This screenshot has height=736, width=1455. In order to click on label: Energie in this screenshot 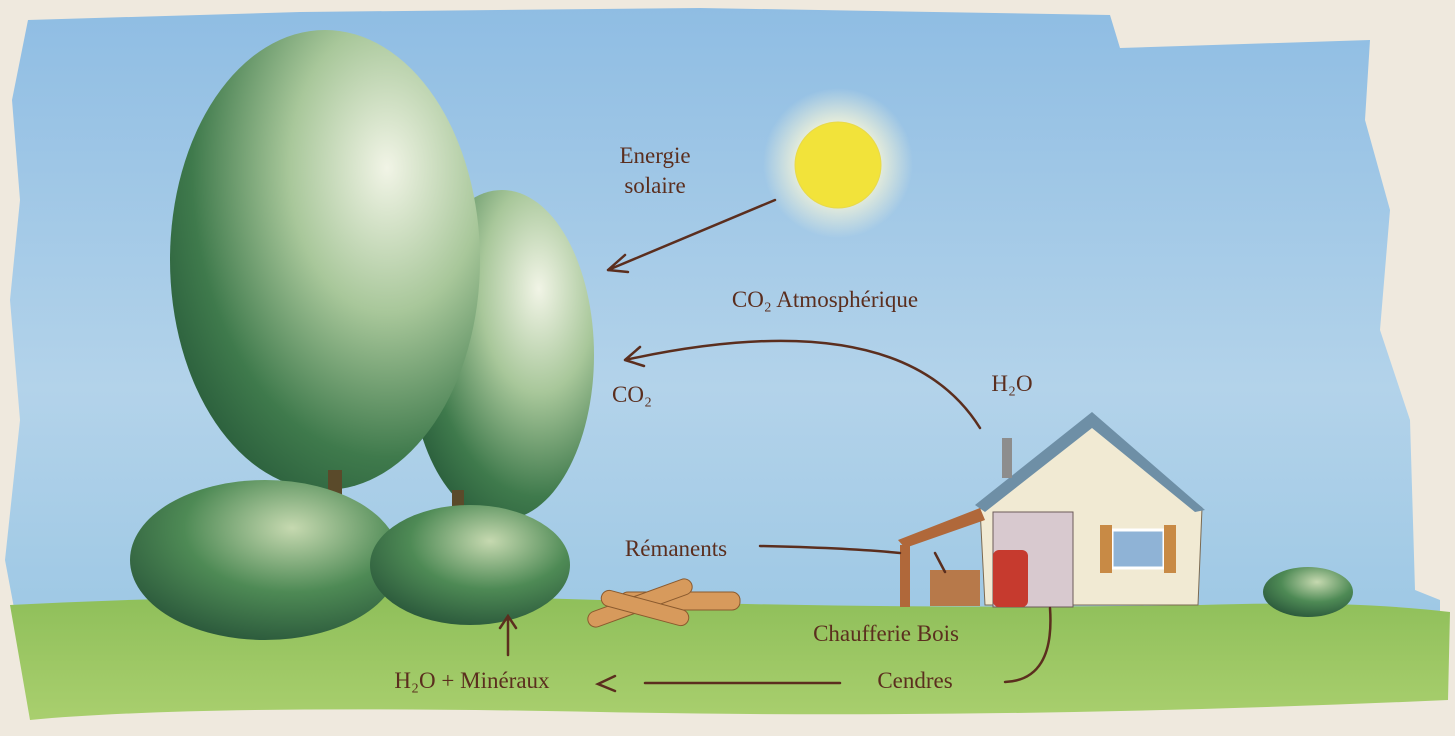, I will do `click(654, 155)`.